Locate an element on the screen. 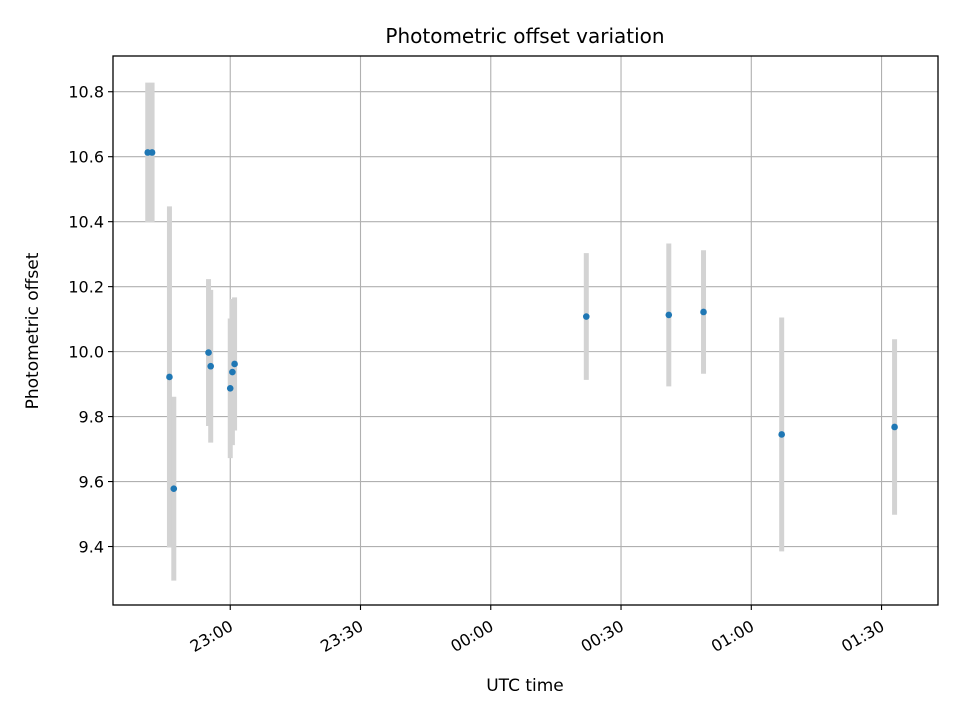 The image size is (960, 720). y-tick-label: 10.4 is located at coordinates (86, 222).